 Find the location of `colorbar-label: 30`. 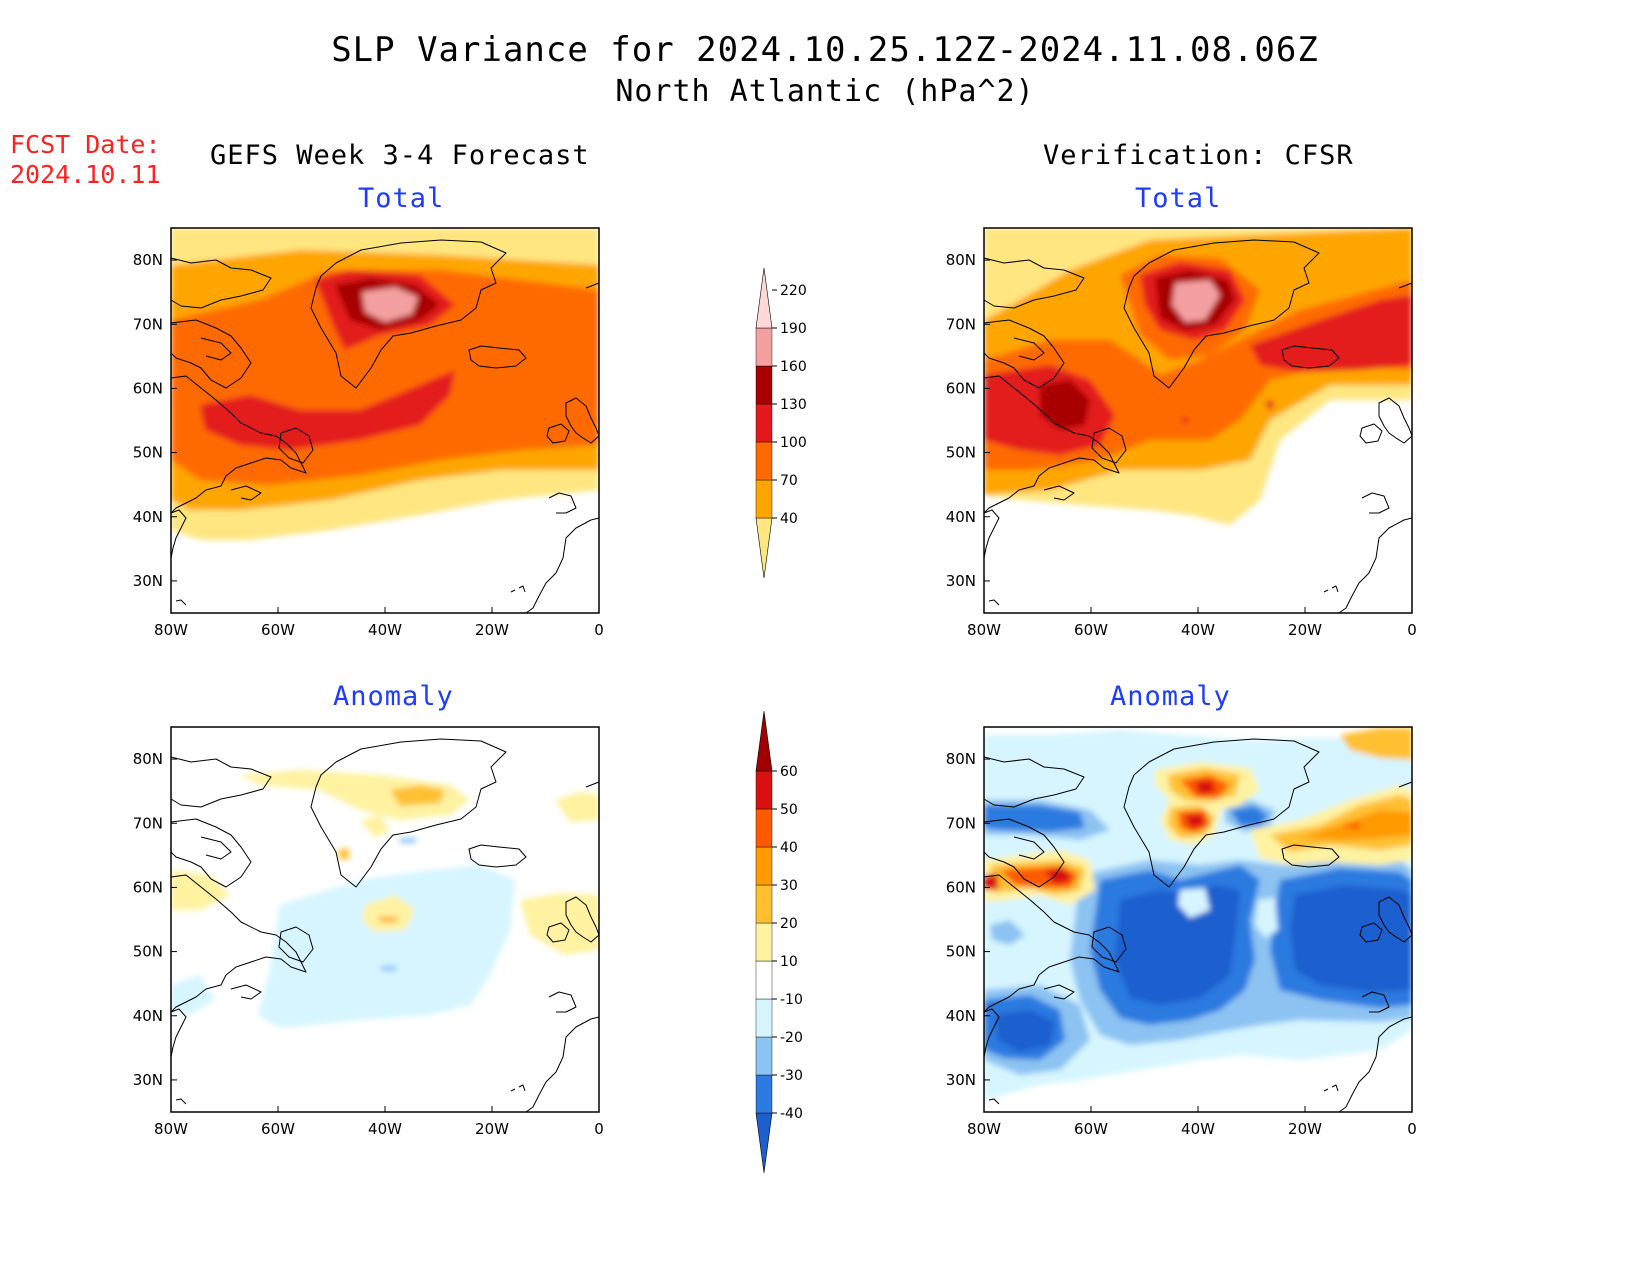

colorbar-label: 30 is located at coordinates (789, 886).